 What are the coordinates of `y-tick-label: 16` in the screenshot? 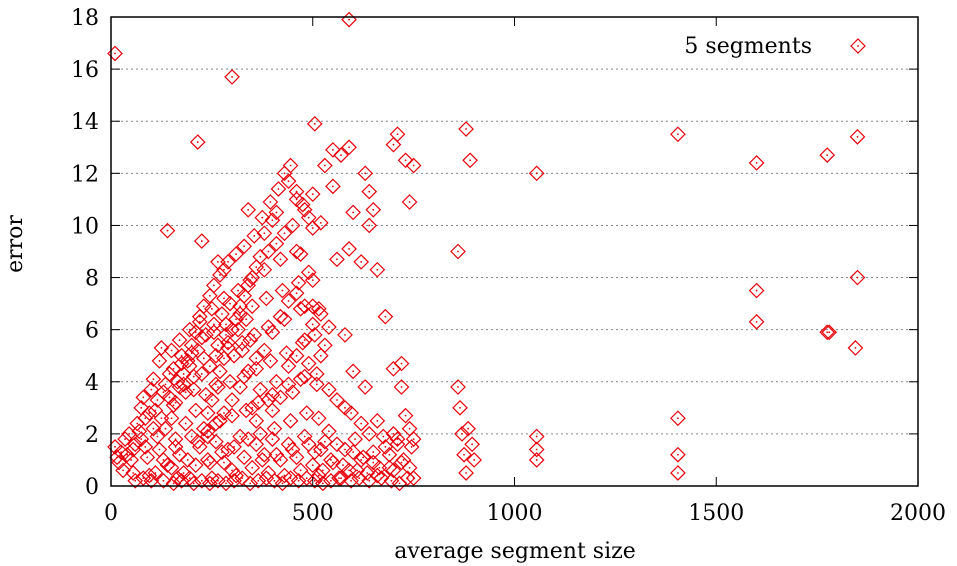 It's located at (85, 70).